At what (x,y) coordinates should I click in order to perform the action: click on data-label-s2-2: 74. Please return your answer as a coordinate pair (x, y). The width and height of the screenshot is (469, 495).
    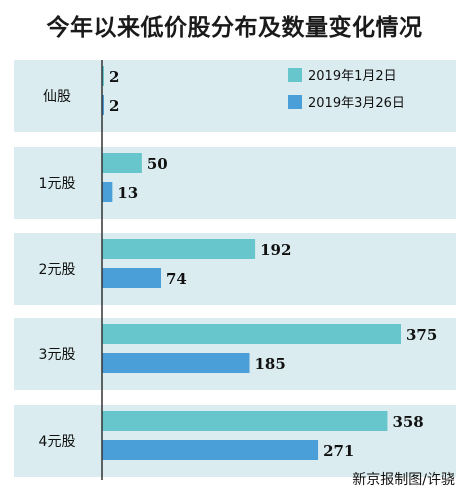
    Looking at the image, I should click on (176, 279).